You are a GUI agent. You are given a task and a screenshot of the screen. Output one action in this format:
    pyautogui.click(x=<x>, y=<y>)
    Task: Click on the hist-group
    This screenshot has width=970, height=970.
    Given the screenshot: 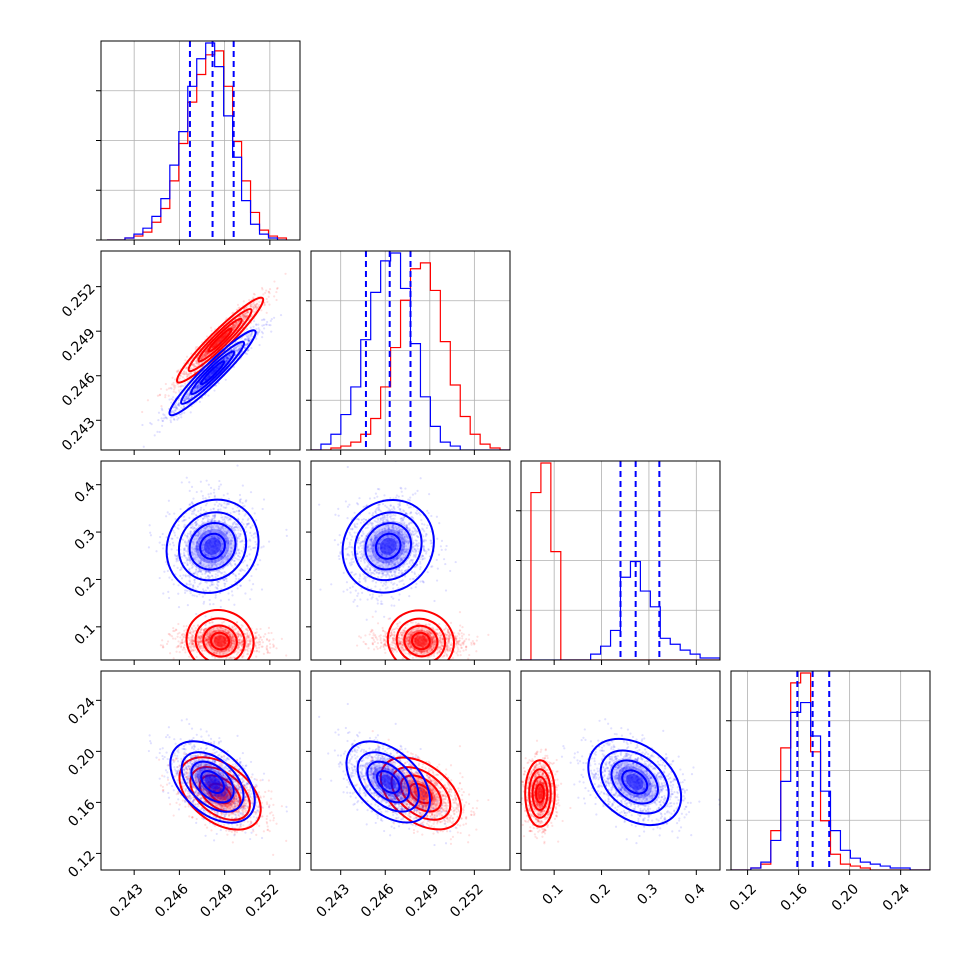 What is the action you would take?
    pyautogui.click(x=197, y=140)
    